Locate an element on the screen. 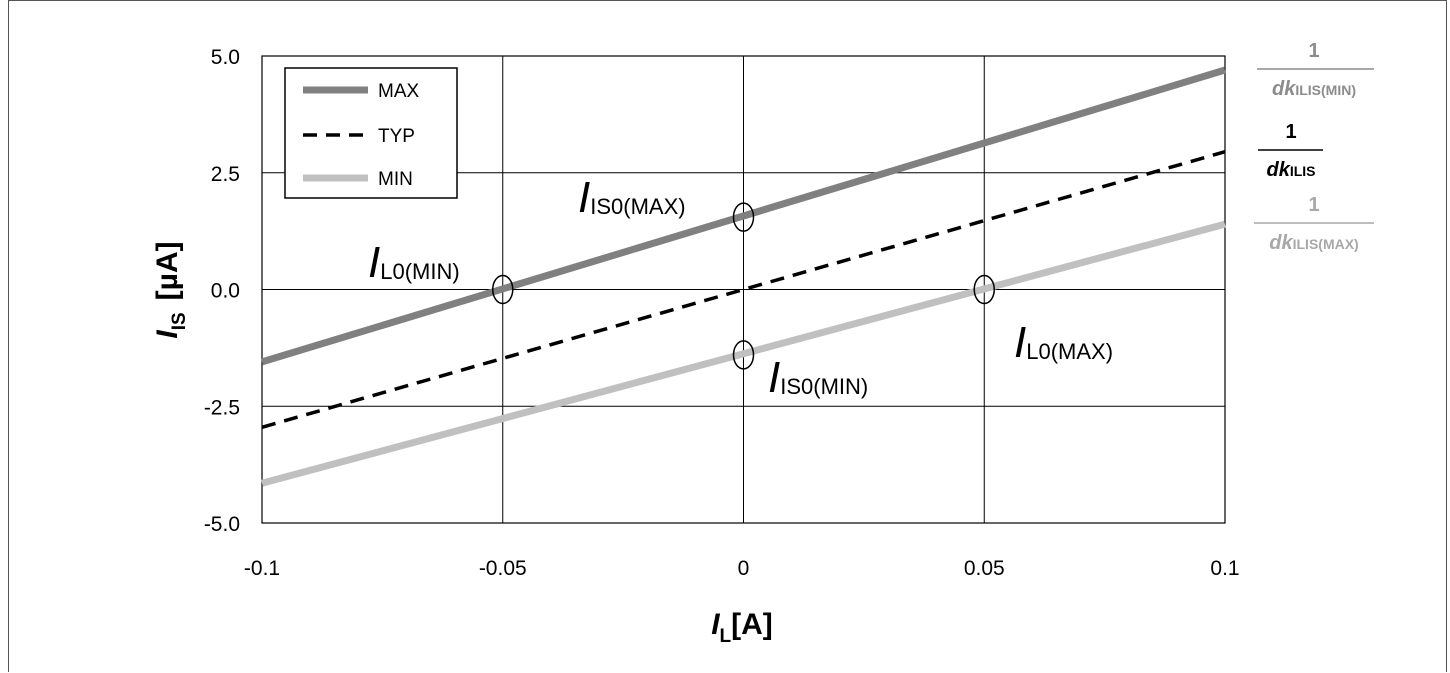 This screenshot has height=673, width=1450. legend-label-max: MAX is located at coordinates (399, 91).